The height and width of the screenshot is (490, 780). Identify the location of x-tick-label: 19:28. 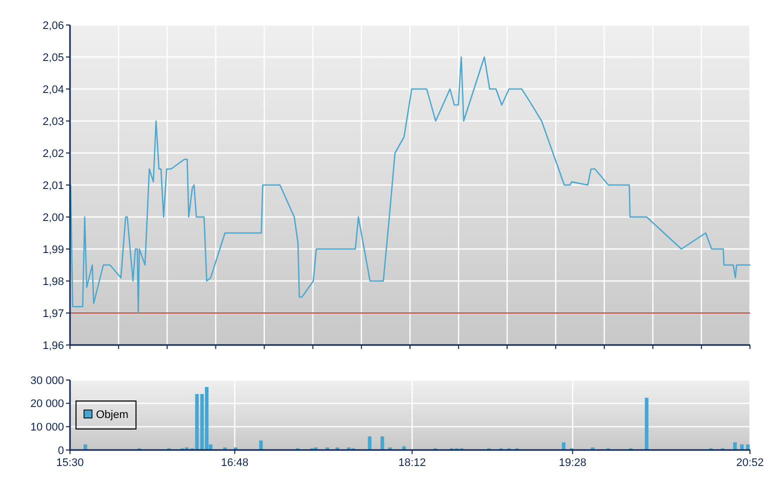
(572, 463).